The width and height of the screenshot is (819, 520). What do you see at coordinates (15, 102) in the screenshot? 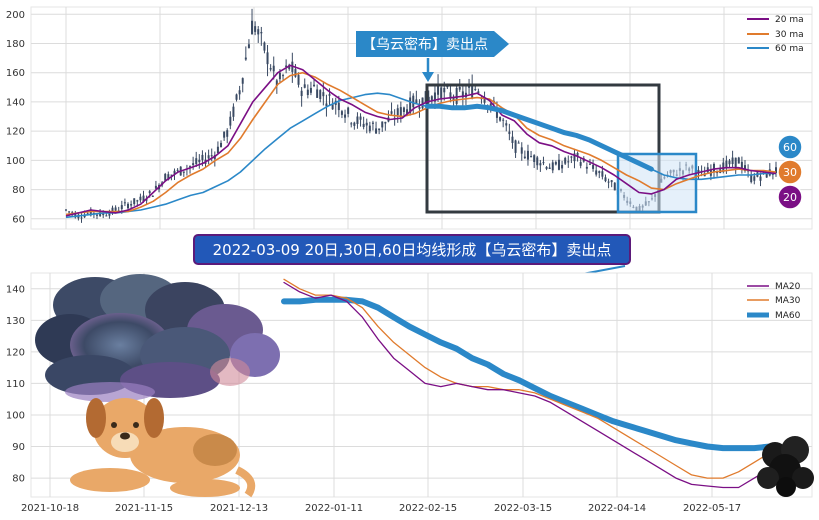
I see `y-tick-label: 140` at bounding box center [15, 102].